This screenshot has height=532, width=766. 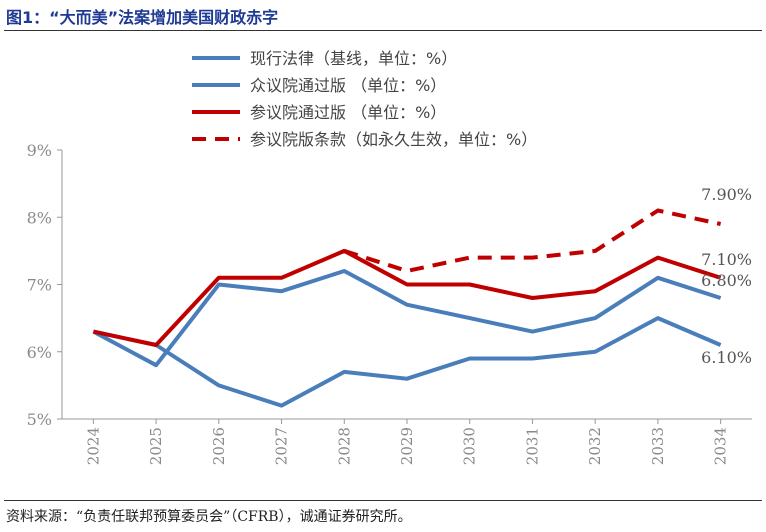 What do you see at coordinates (353, 58) in the screenshot?
I see `legend-label-1: 现行法律（基线，单位：%）` at bounding box center [353, 58].